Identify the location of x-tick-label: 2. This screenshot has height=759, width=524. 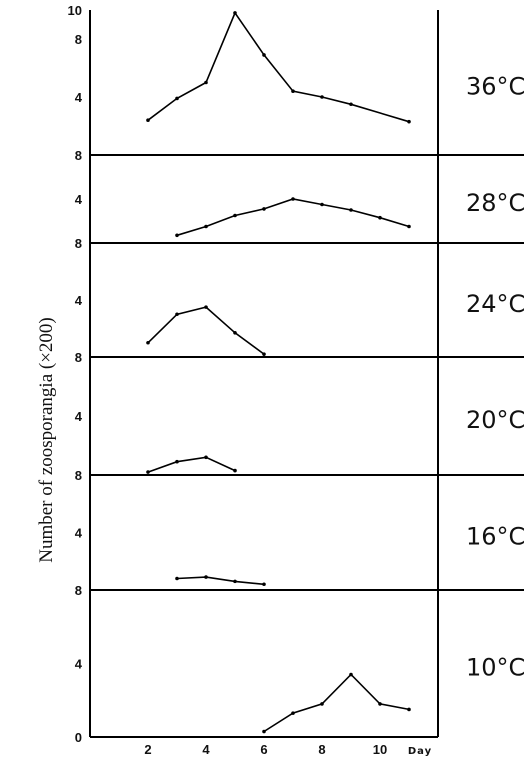
(147, 749).